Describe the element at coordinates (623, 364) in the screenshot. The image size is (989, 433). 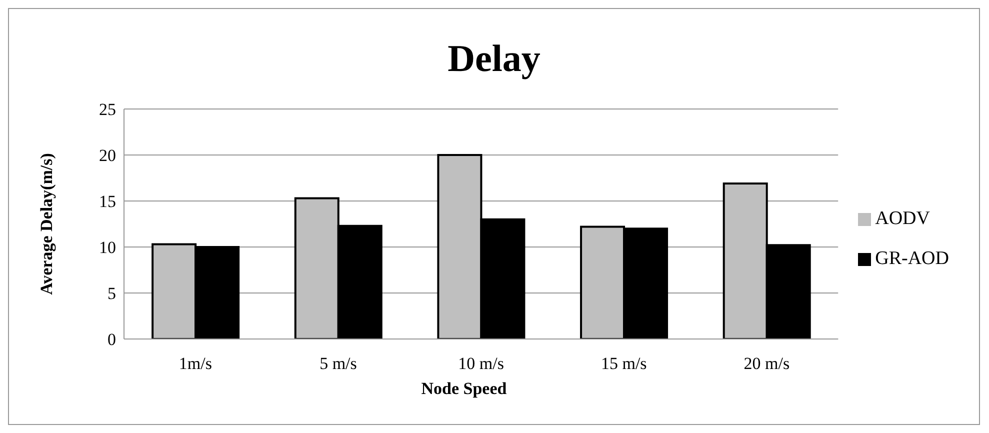
I see `x-tick-label: 15 m/s` at that location.